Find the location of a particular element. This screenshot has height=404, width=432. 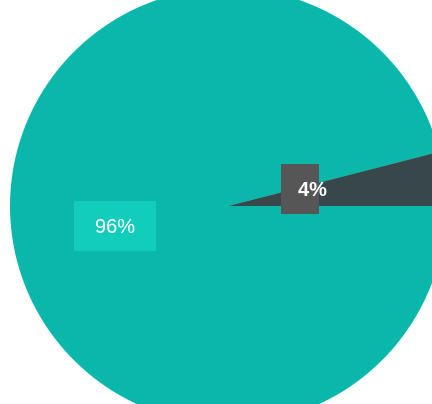

pie-labels: 96% 4% is located at coordinates (200, 207).